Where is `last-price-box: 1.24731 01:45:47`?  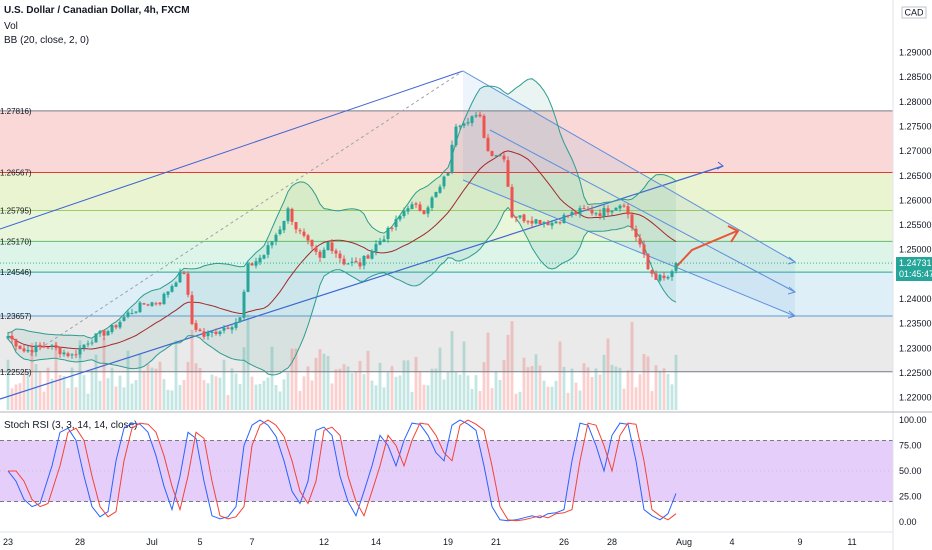 last-price-box: 1.24731 01:45:47 is located at coordinates (914, 269).